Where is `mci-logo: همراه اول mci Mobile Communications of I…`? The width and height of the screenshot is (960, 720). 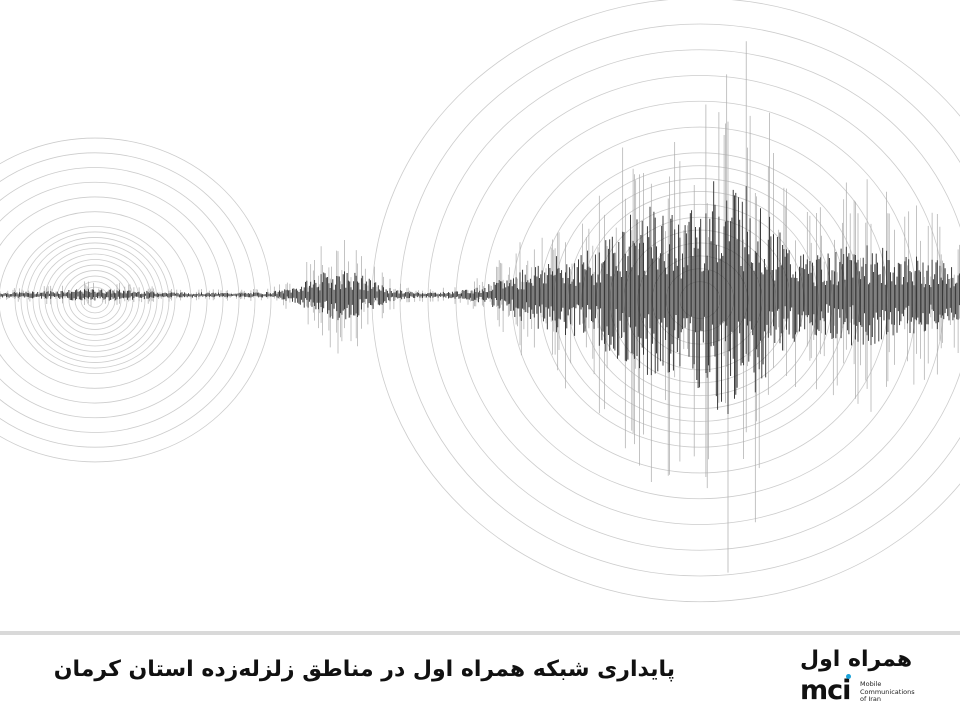
mci-logo: همراه اول mci Mobile Communications of I… is located at coordinates (861, 678).